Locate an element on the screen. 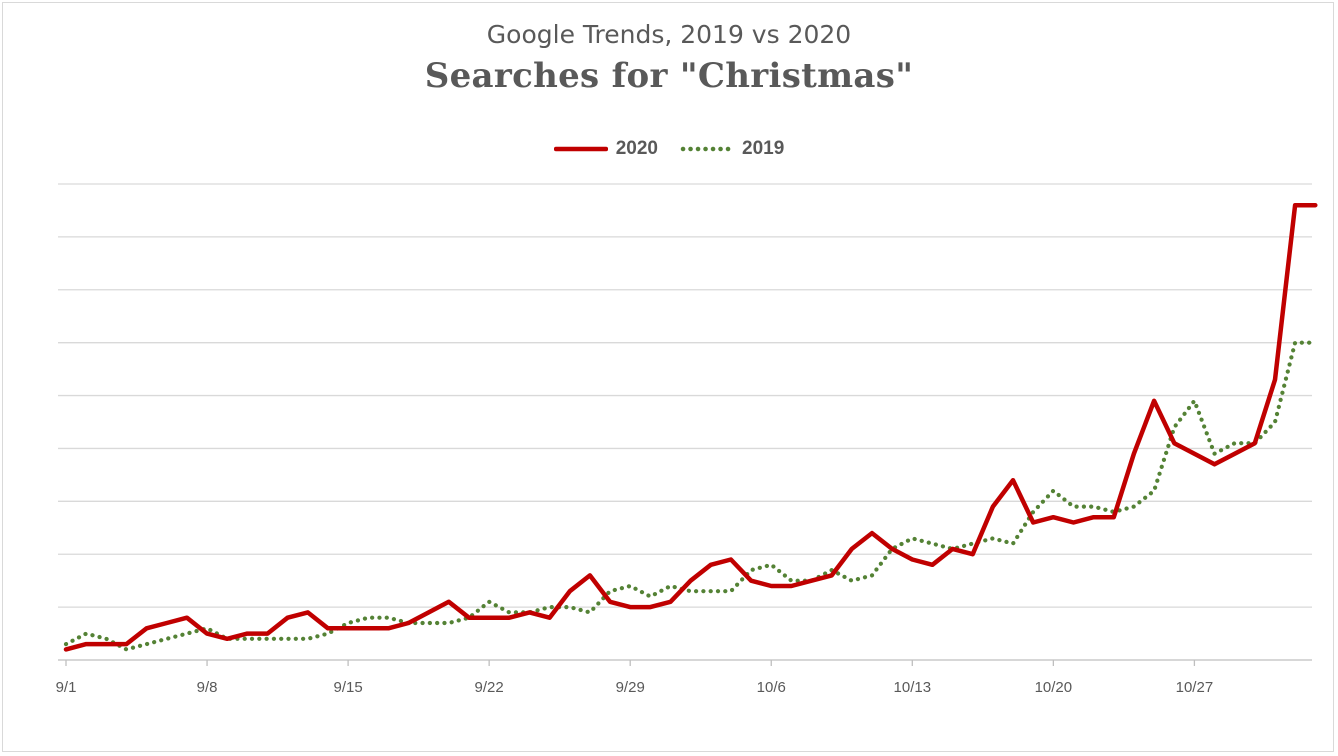 This screenshot has height=756, width=1338. x-tick-label: 9/29 is located at coordinates (630, 687).